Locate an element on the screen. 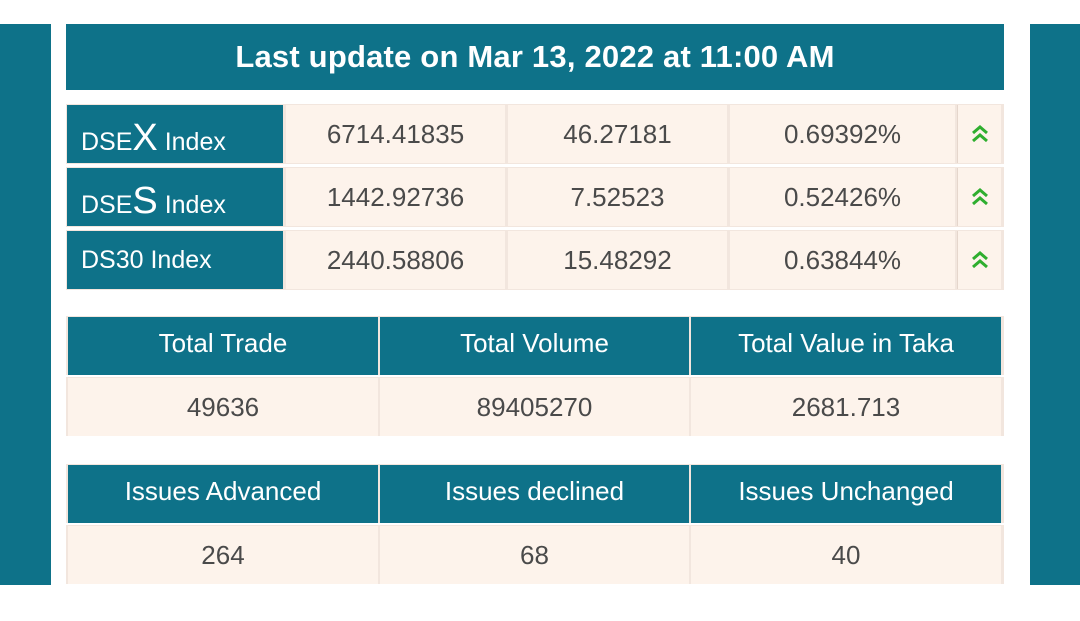 This screenshot has height=621, width=1080. index-row-dsex: DSEX Index 6714.41835 46.27181 0.69392% is located at coordinates (535, 134).